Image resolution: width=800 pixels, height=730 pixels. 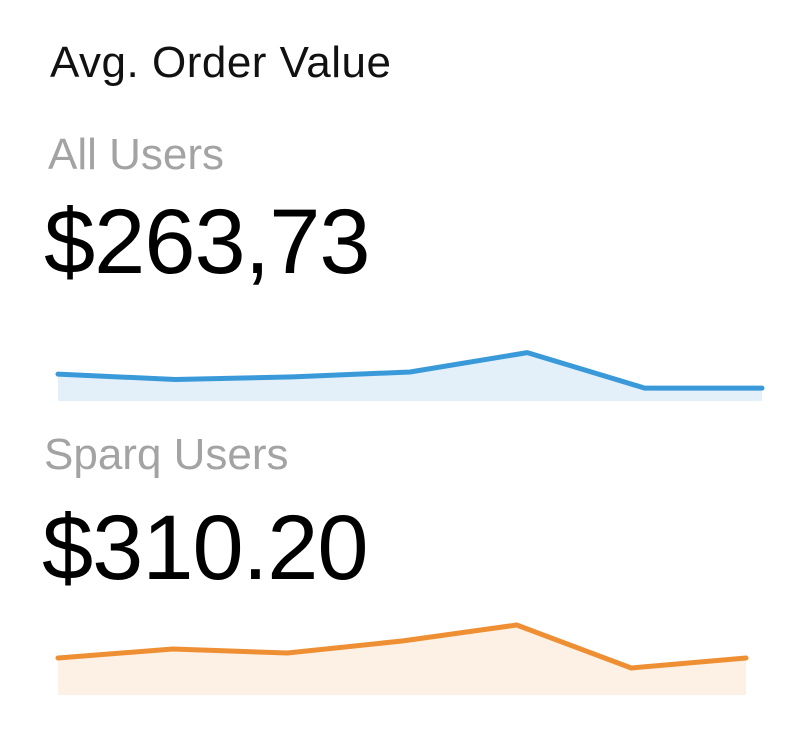 I want to click on all-users-value: $263,73, so click(x=207, y=242).